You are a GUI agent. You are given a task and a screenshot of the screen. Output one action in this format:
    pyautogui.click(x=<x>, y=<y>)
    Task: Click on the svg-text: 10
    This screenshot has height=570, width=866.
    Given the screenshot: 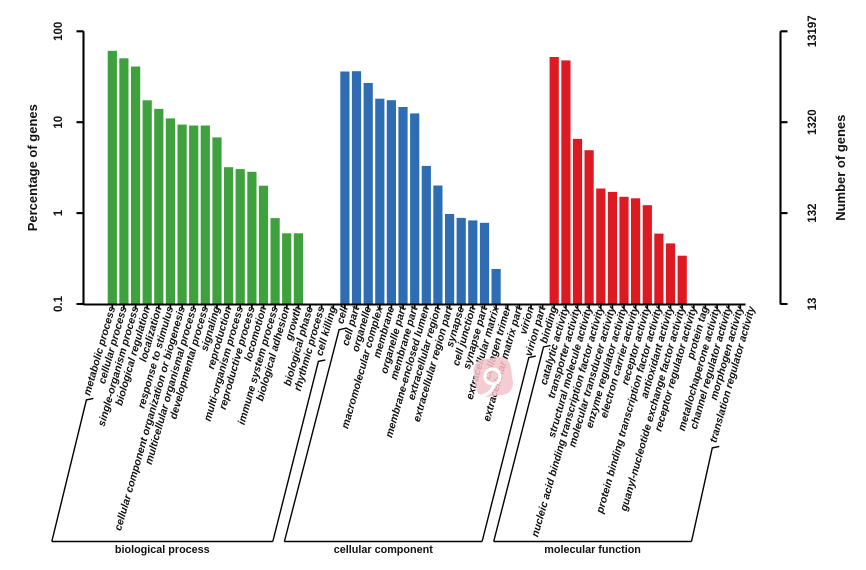 What is the action you would take?
    pyautogui.click(x=59, y=122)
    